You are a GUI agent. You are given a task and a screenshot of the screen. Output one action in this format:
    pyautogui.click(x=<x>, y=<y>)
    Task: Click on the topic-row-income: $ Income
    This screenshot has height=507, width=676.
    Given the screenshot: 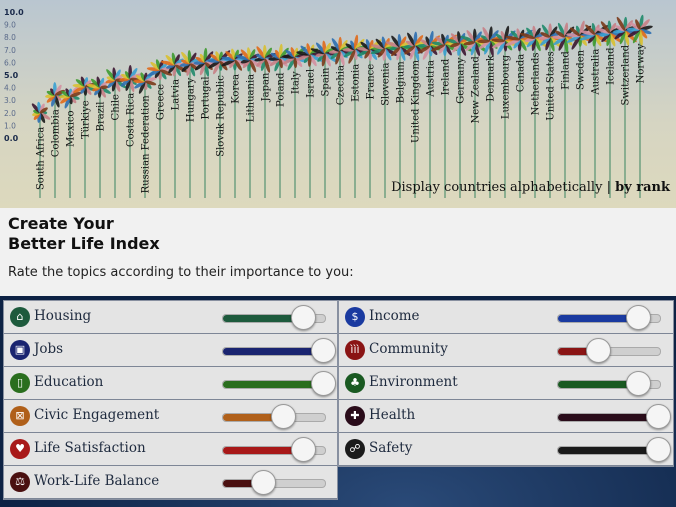 What is the action you would take?
    pyautogui.click(x=506, y=317)
    